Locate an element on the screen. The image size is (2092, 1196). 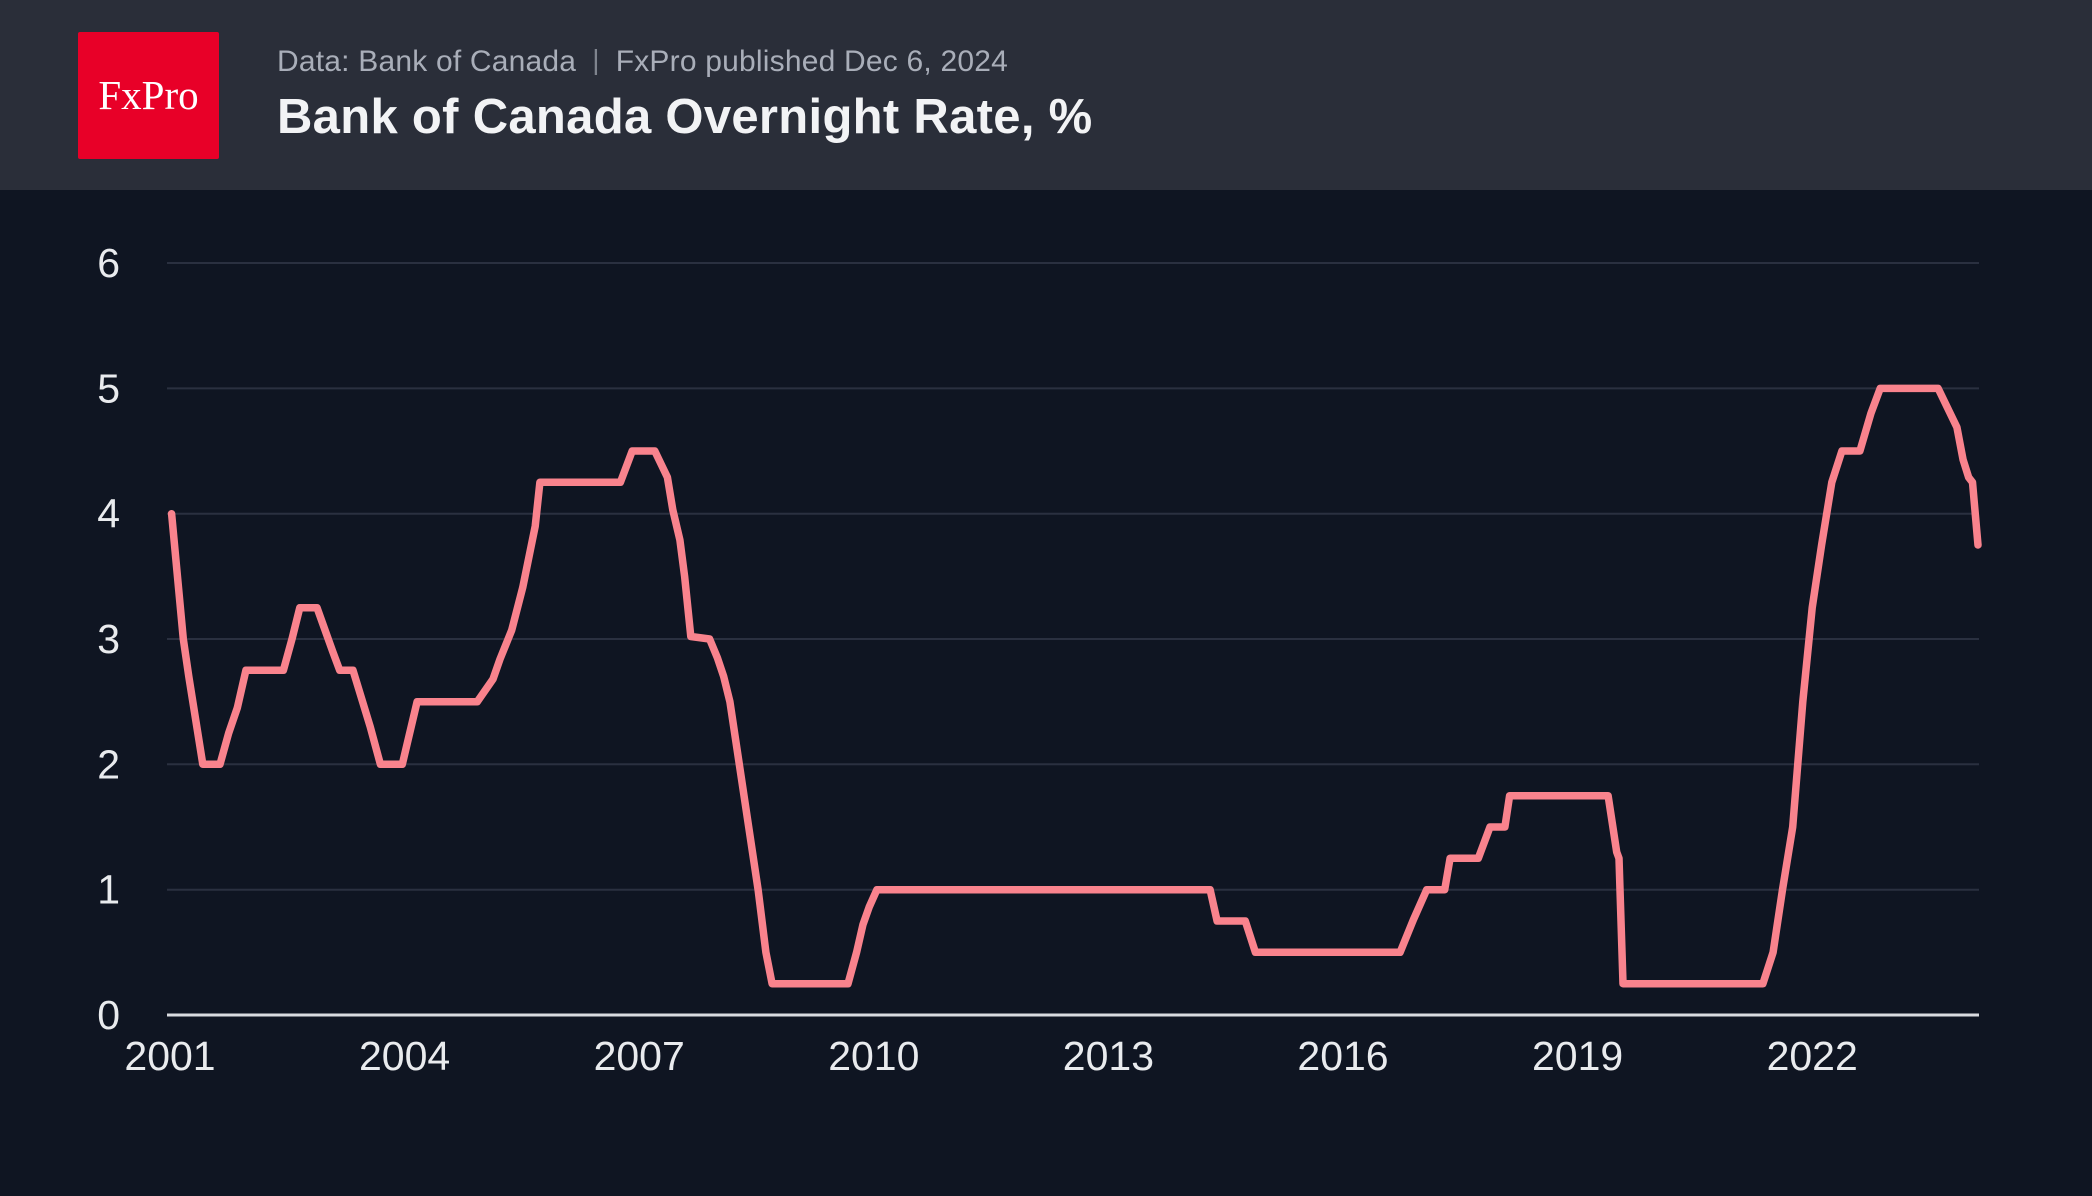
x-tick-label-2007: 2007 is located at coordinates (639, 1056).